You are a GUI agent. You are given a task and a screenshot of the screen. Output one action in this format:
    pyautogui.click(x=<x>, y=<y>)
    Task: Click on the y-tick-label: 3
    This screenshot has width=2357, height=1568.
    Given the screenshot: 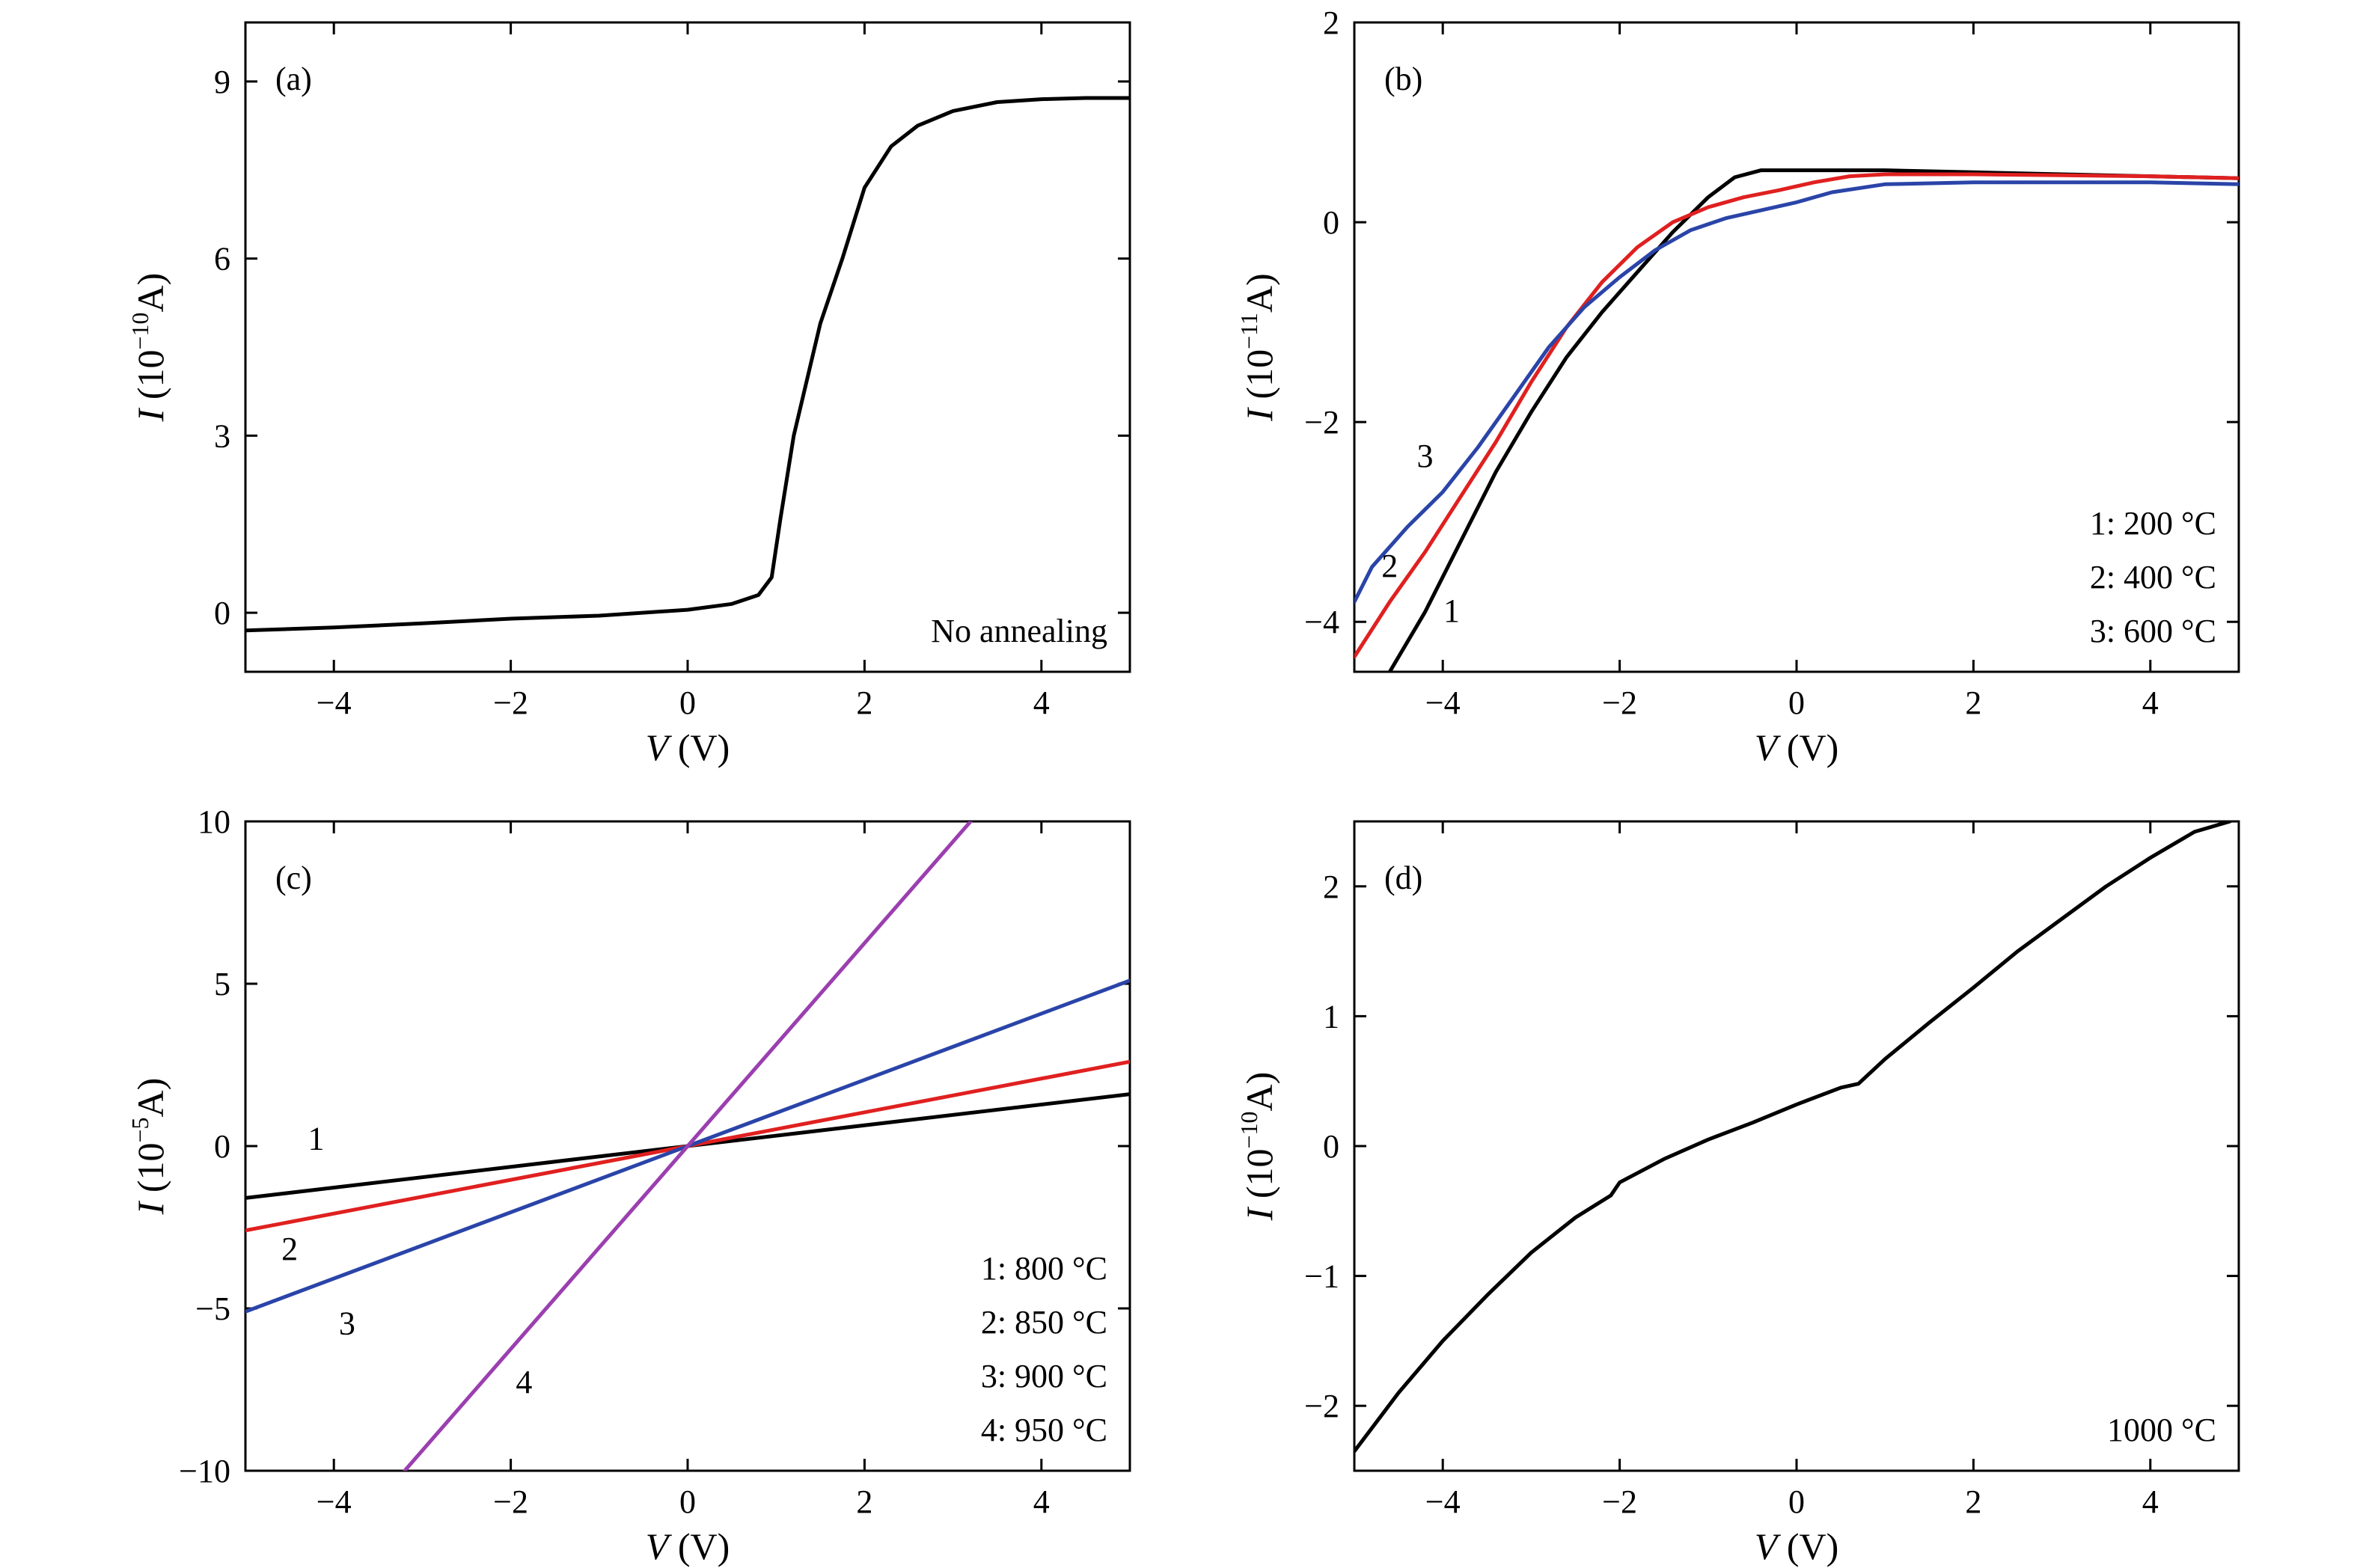 What is the action you would take?
    pyautogui.click(x=222, y=436)
    